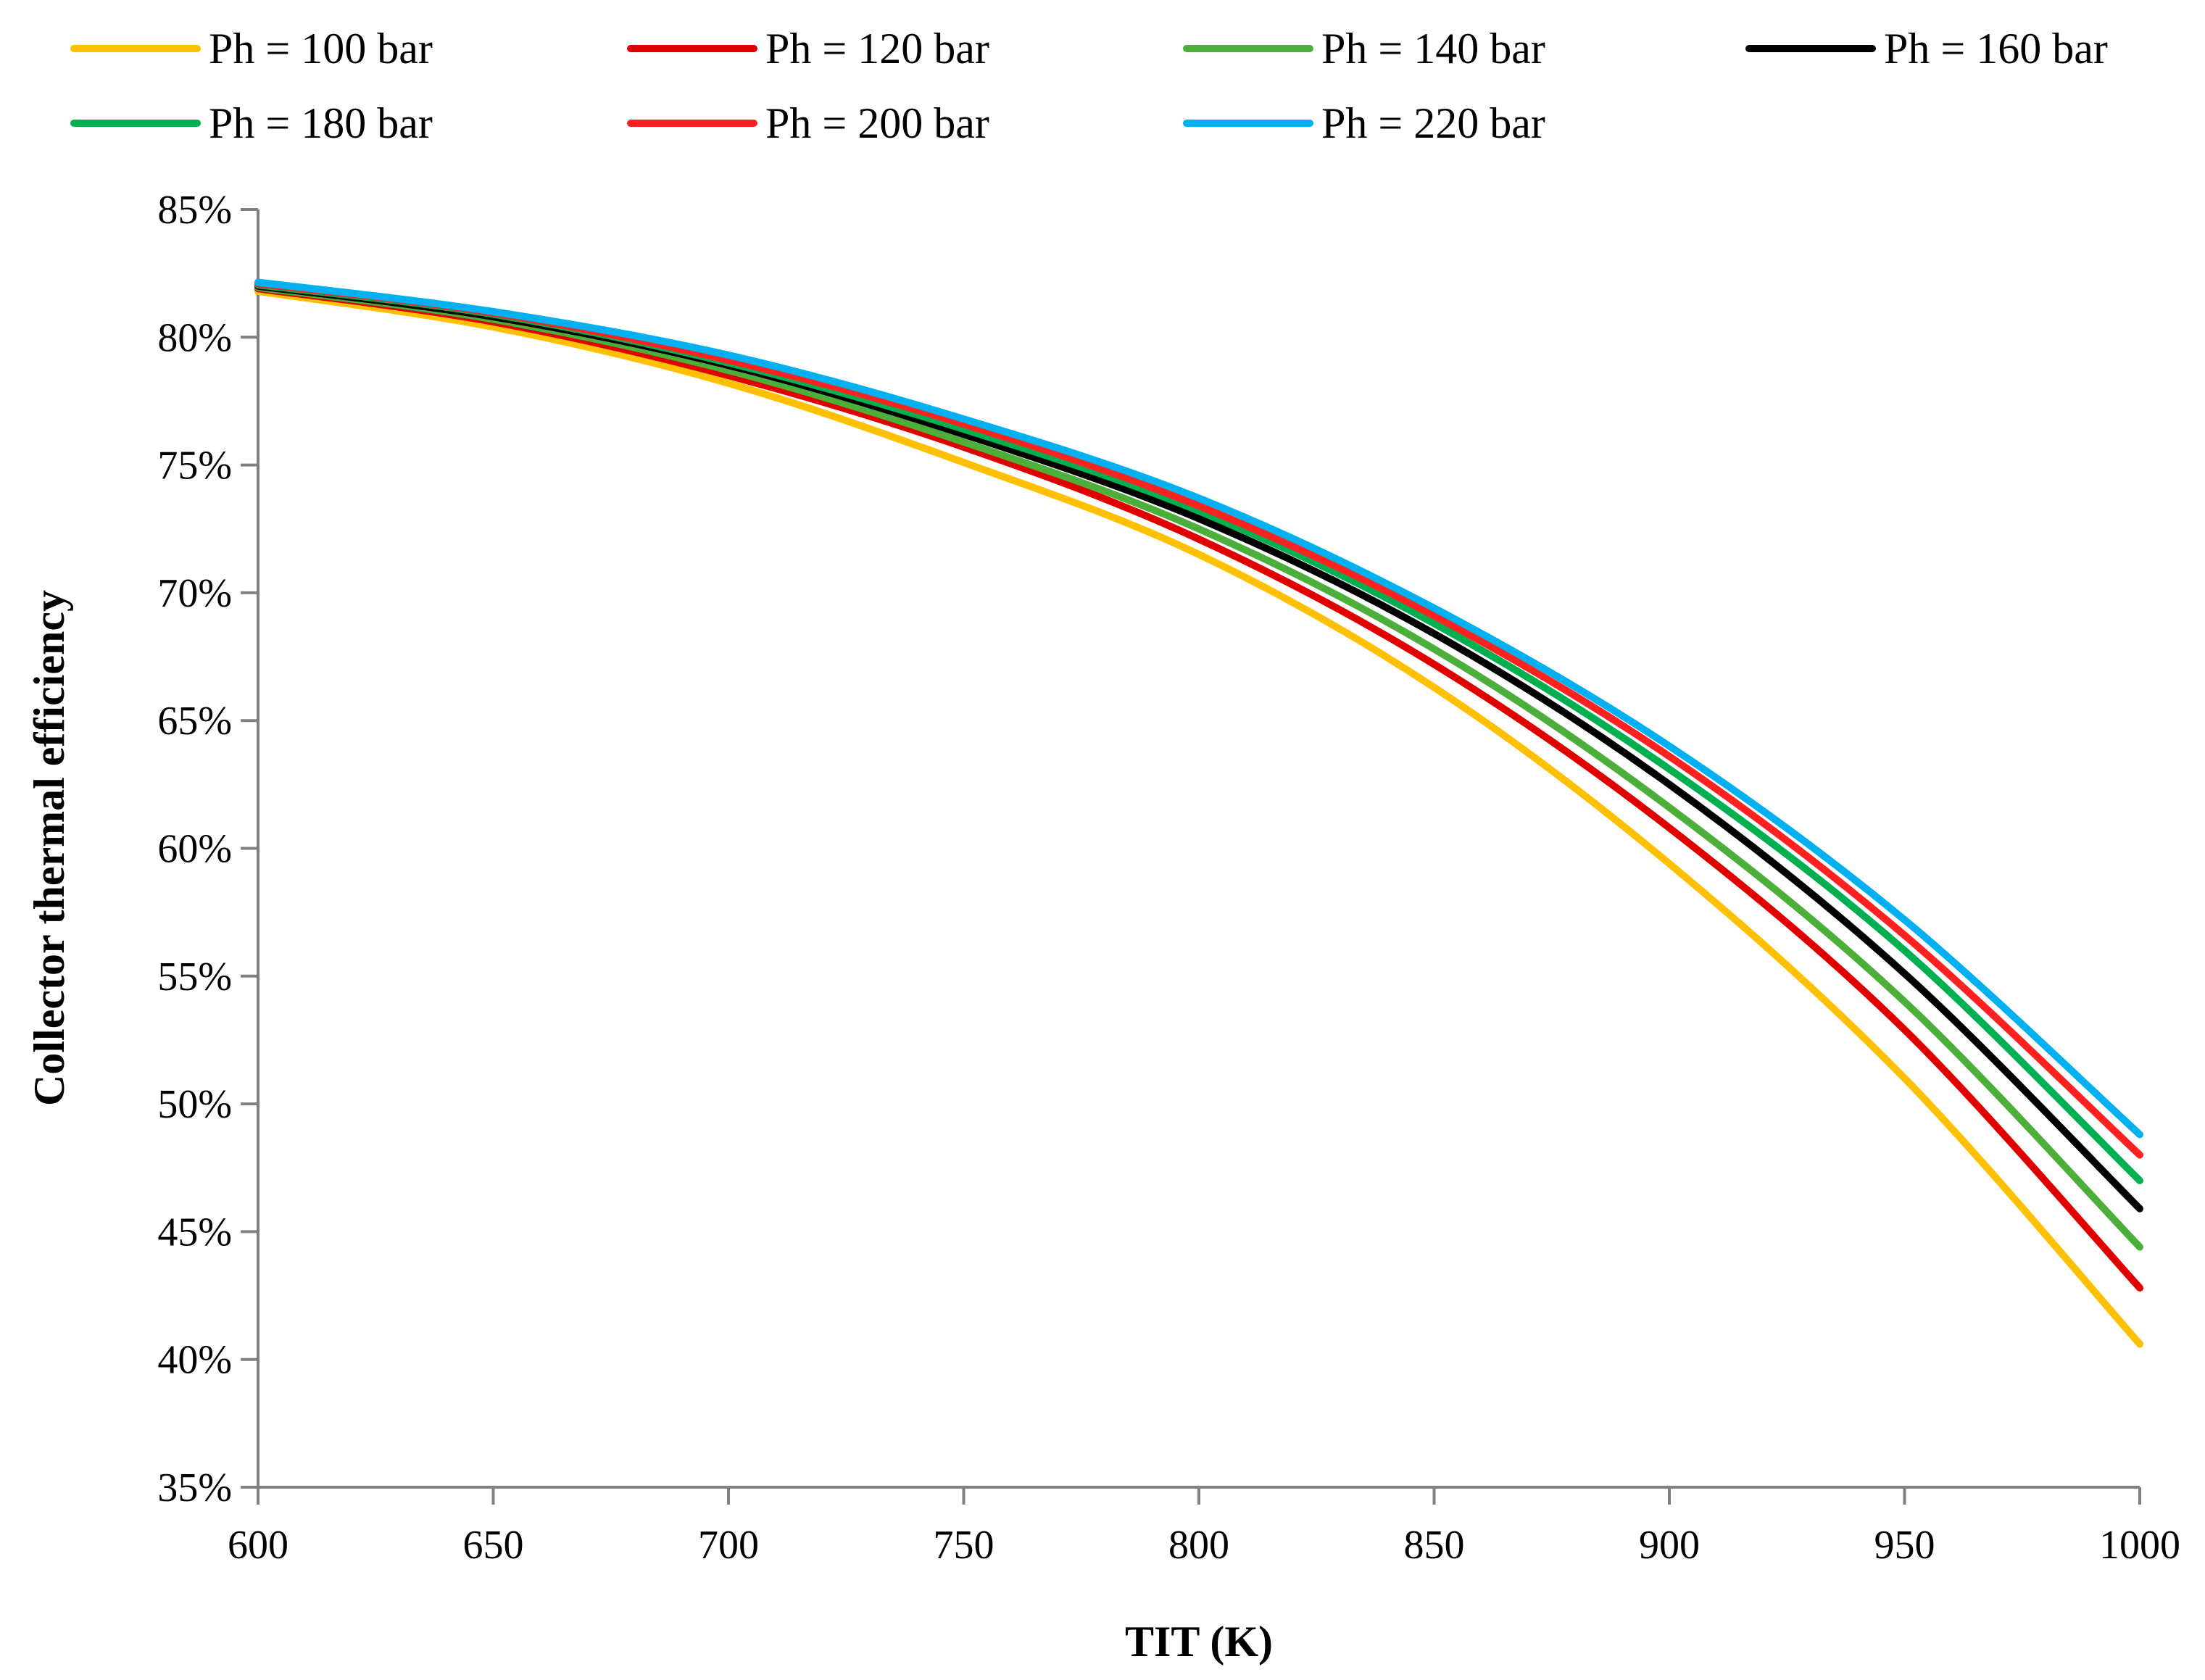  Describe the element at coordinates (1199, 1545) in the screenshot. I see `x-tick-label: 800` at that location.